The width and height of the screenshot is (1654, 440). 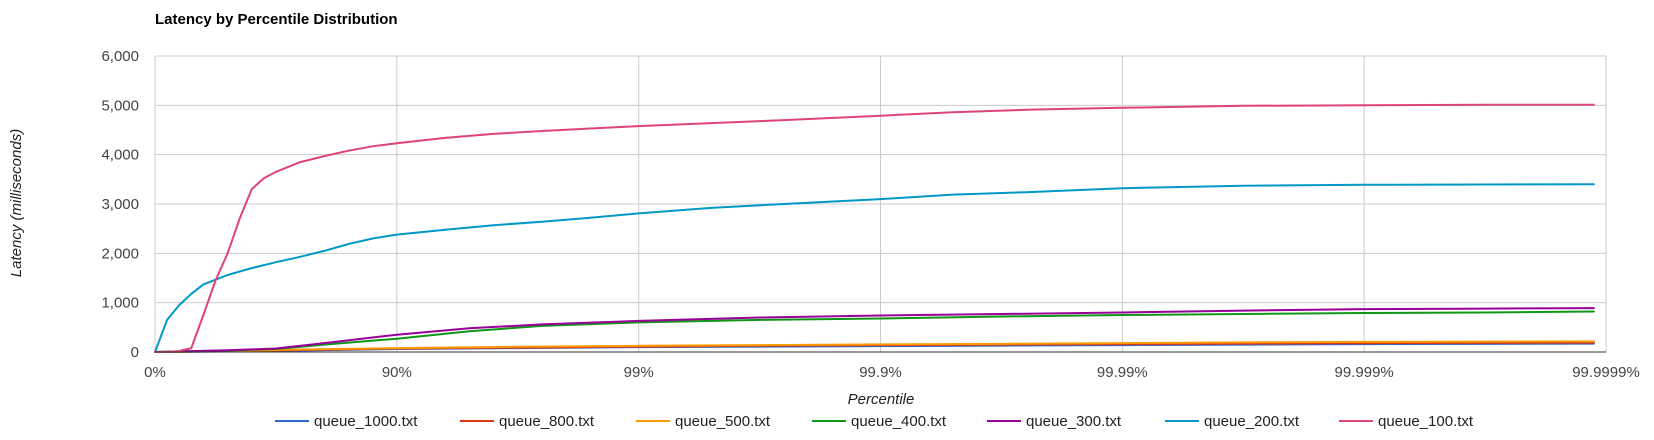 I want to click on legend-item: queue_100.txt, so click(x=1406, y=421).